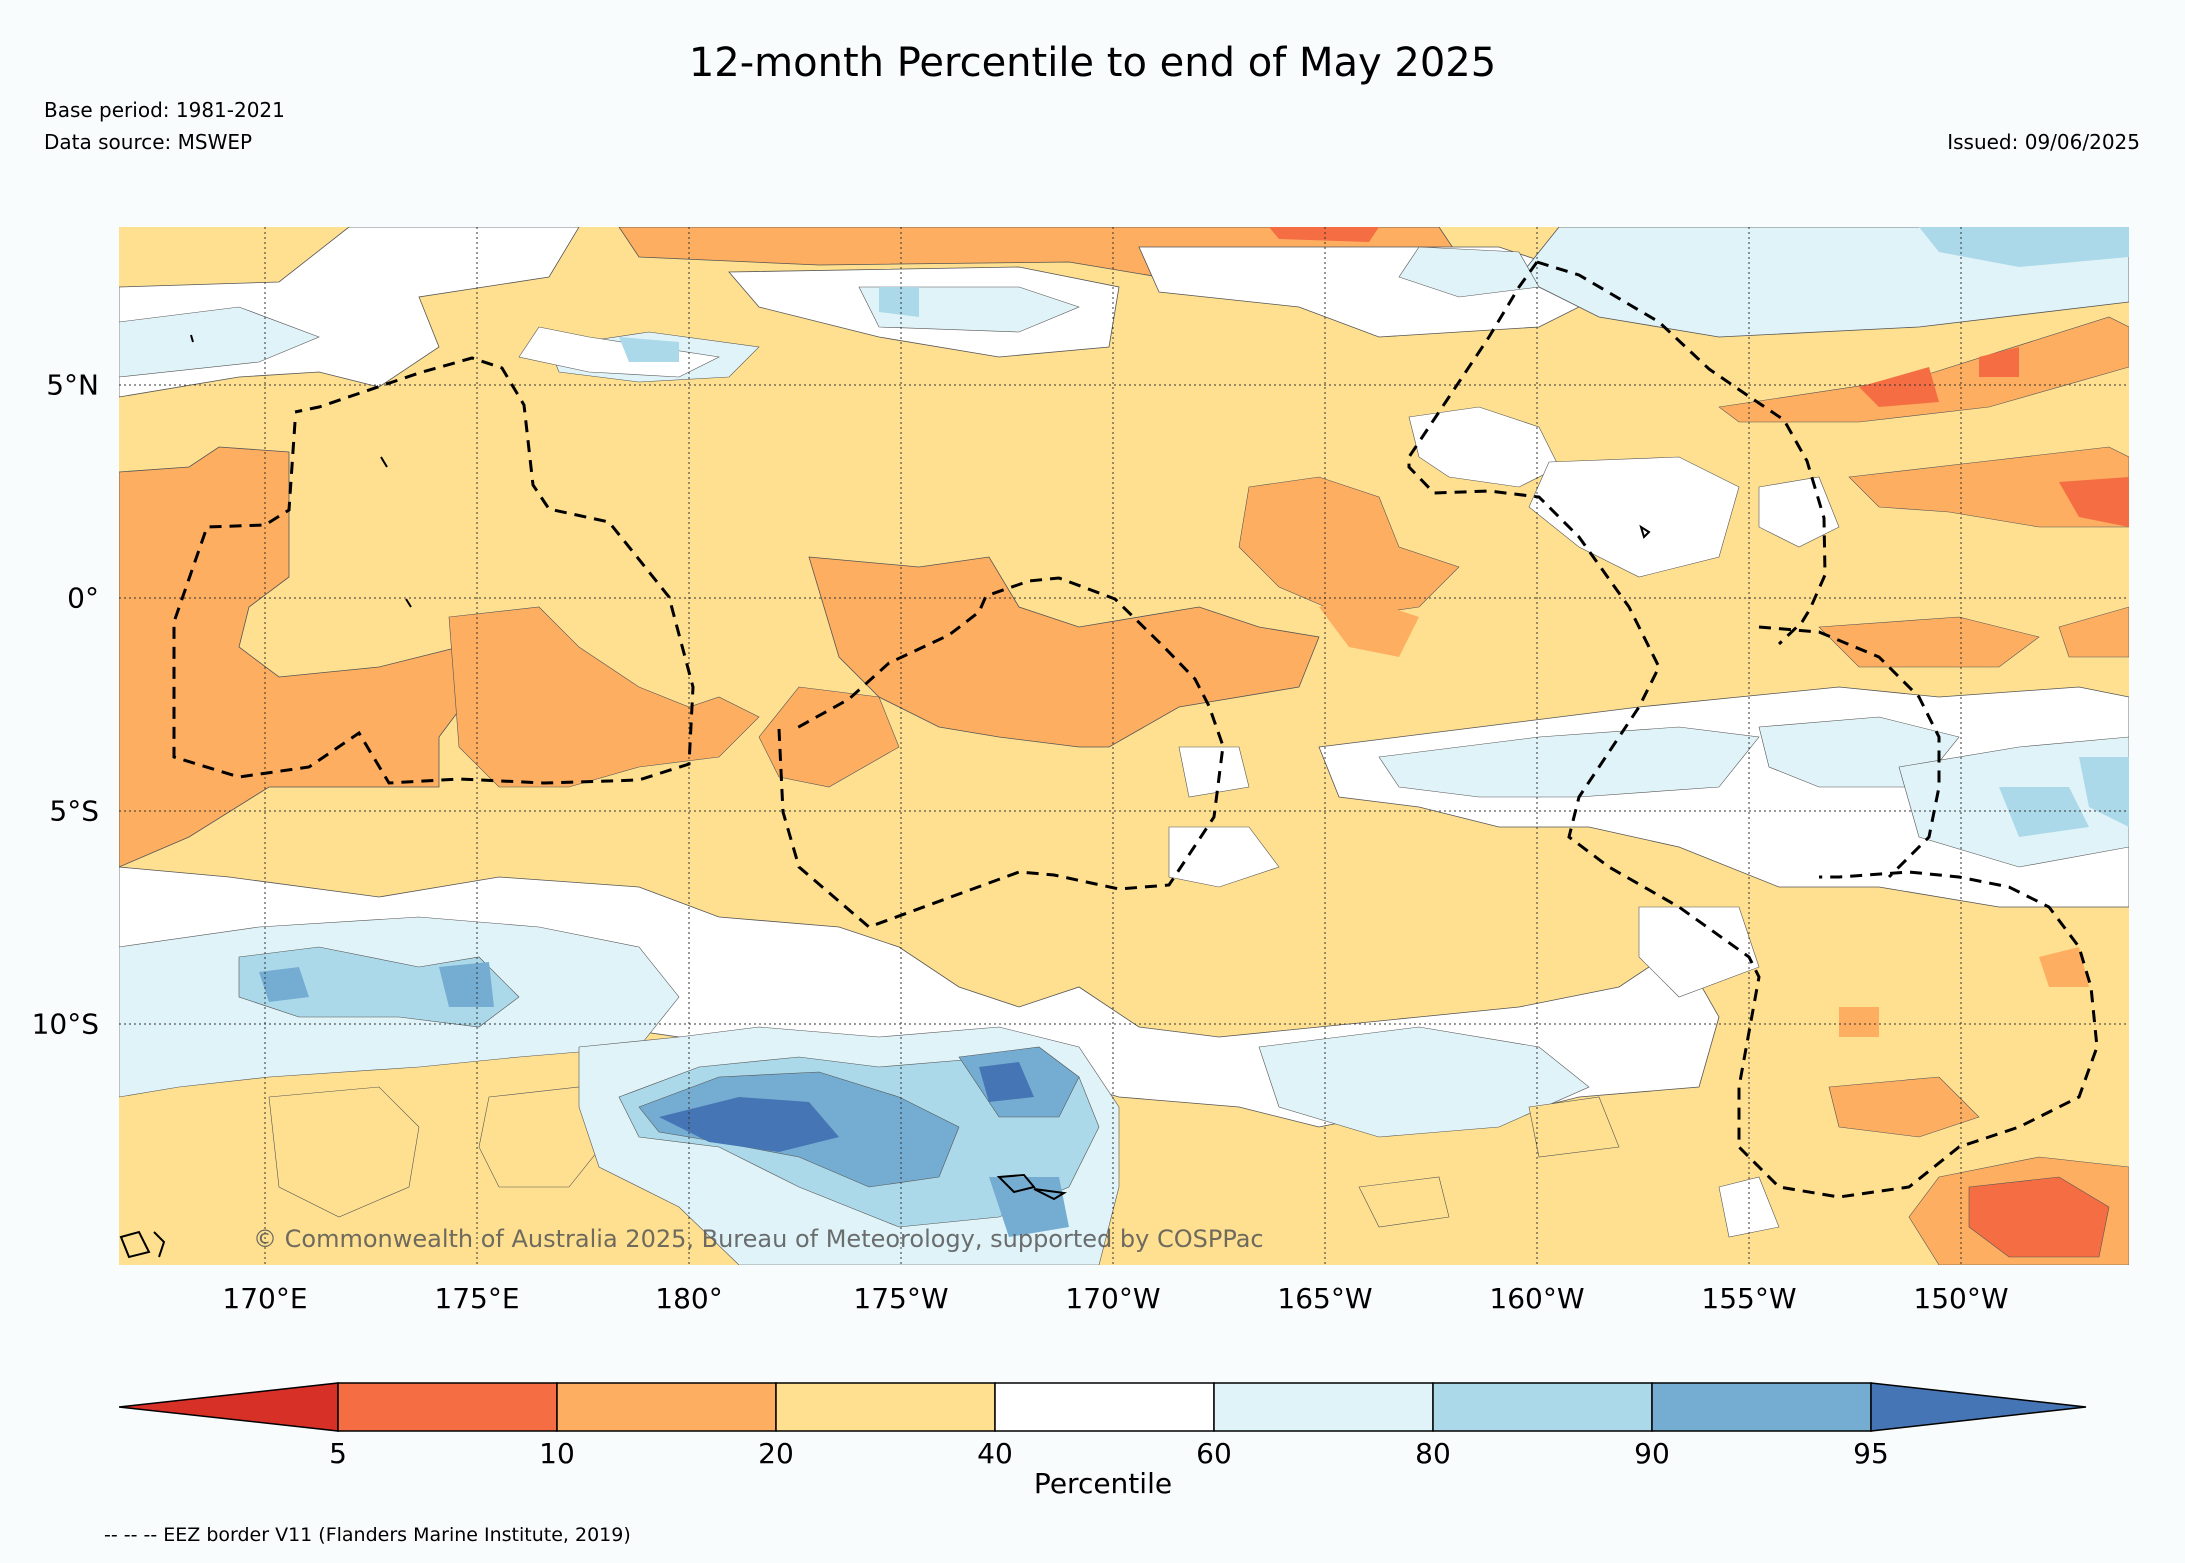 The height and width of the screenshot is (1563, 2185). I want to click on x-tick-label: 170°E, so click(265, 1298).